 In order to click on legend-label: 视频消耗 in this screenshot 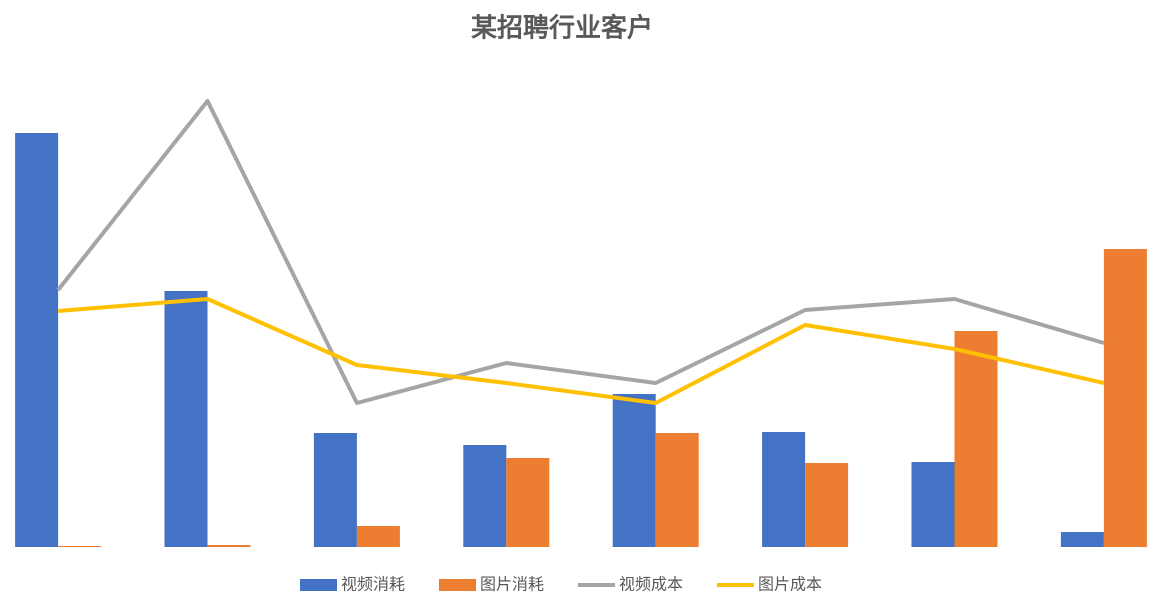, I will do `click(373, 584)`.